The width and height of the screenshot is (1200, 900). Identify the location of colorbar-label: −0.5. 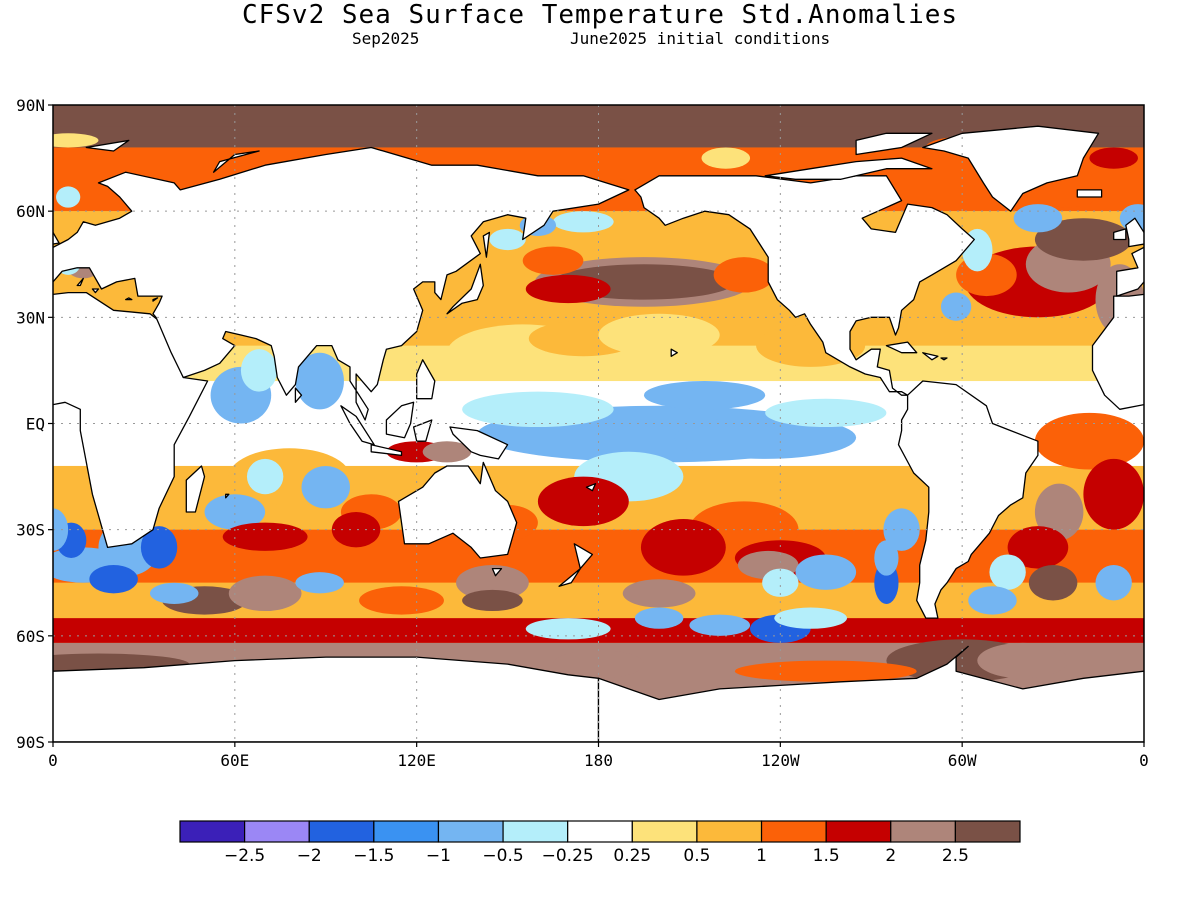
(502, 856).